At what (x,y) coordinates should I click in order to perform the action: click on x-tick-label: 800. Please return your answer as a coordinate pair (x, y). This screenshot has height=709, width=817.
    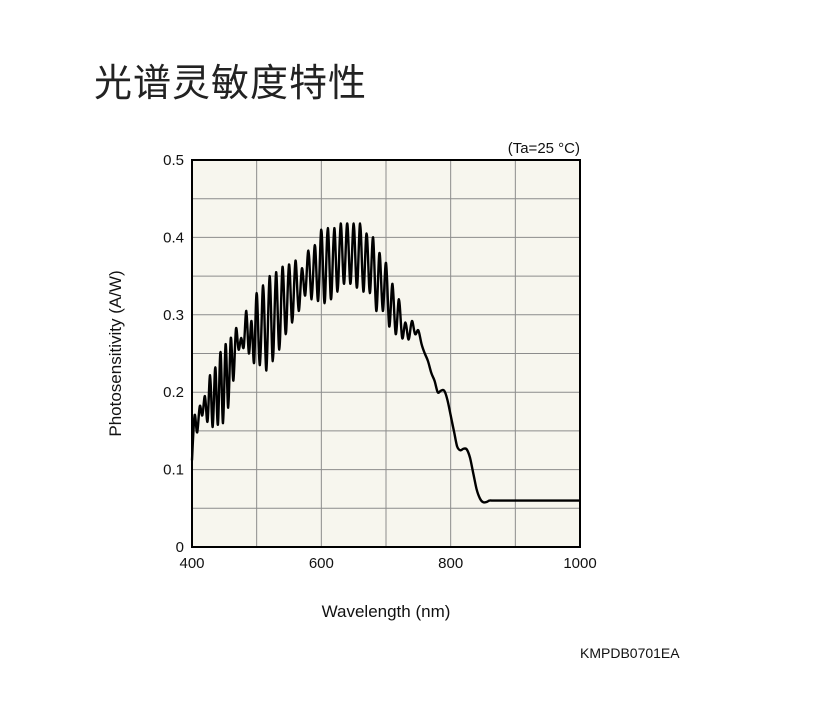
    Looking at the image, I should click on (450, 563).